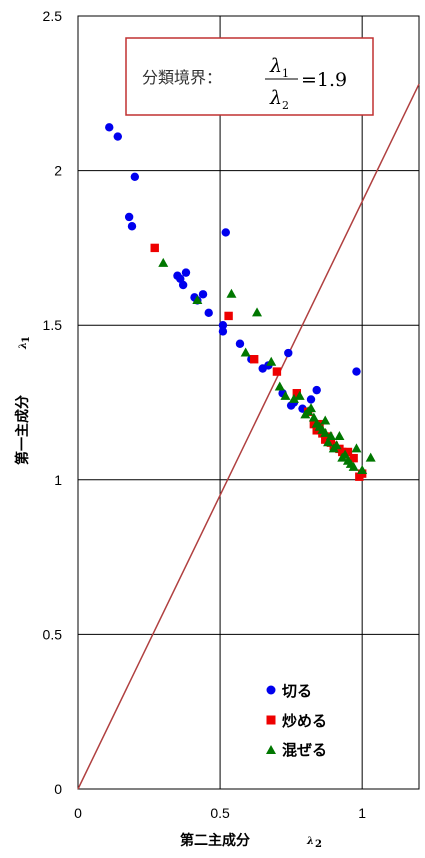  Describe the element at coordinates (182, 77) in the screenshot. I see `annotation-prefix: 分類境界：` at that location.